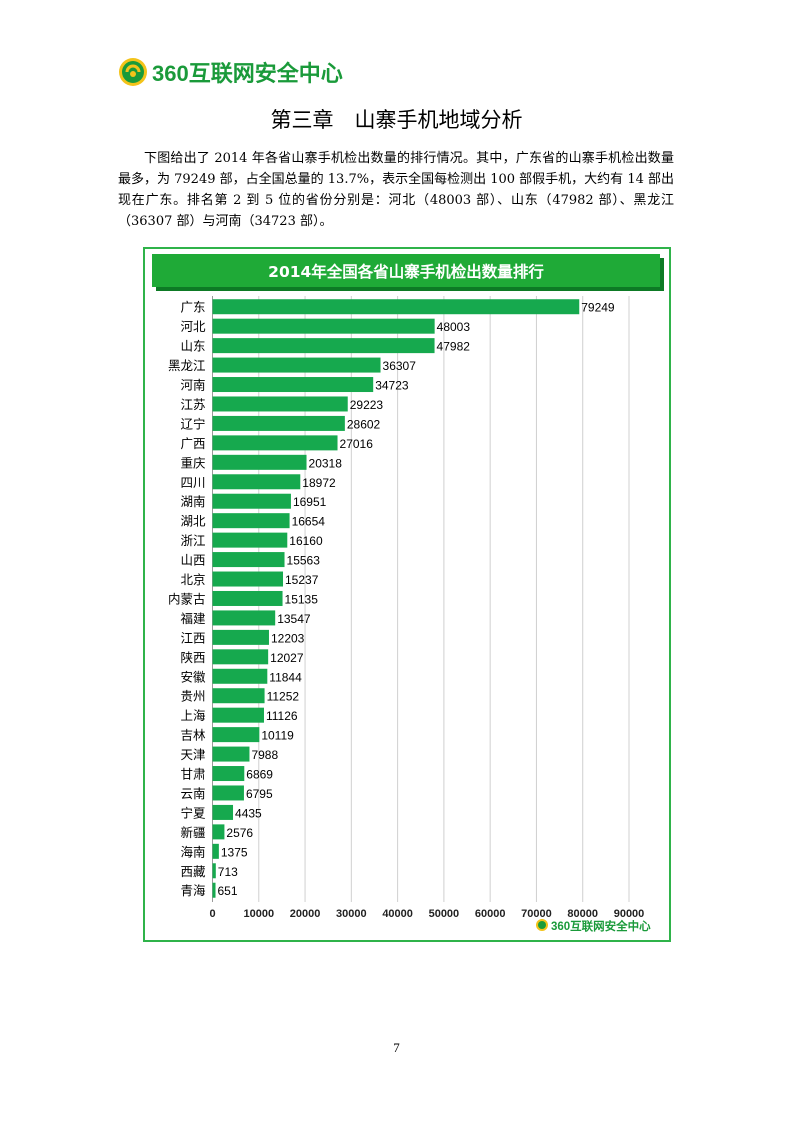 This screenshot has height=1122, width=793. What do you see at coordinates (193, 676) in the screenshot?
I see `category-label: 安徽` at bounding box center [193, 676].